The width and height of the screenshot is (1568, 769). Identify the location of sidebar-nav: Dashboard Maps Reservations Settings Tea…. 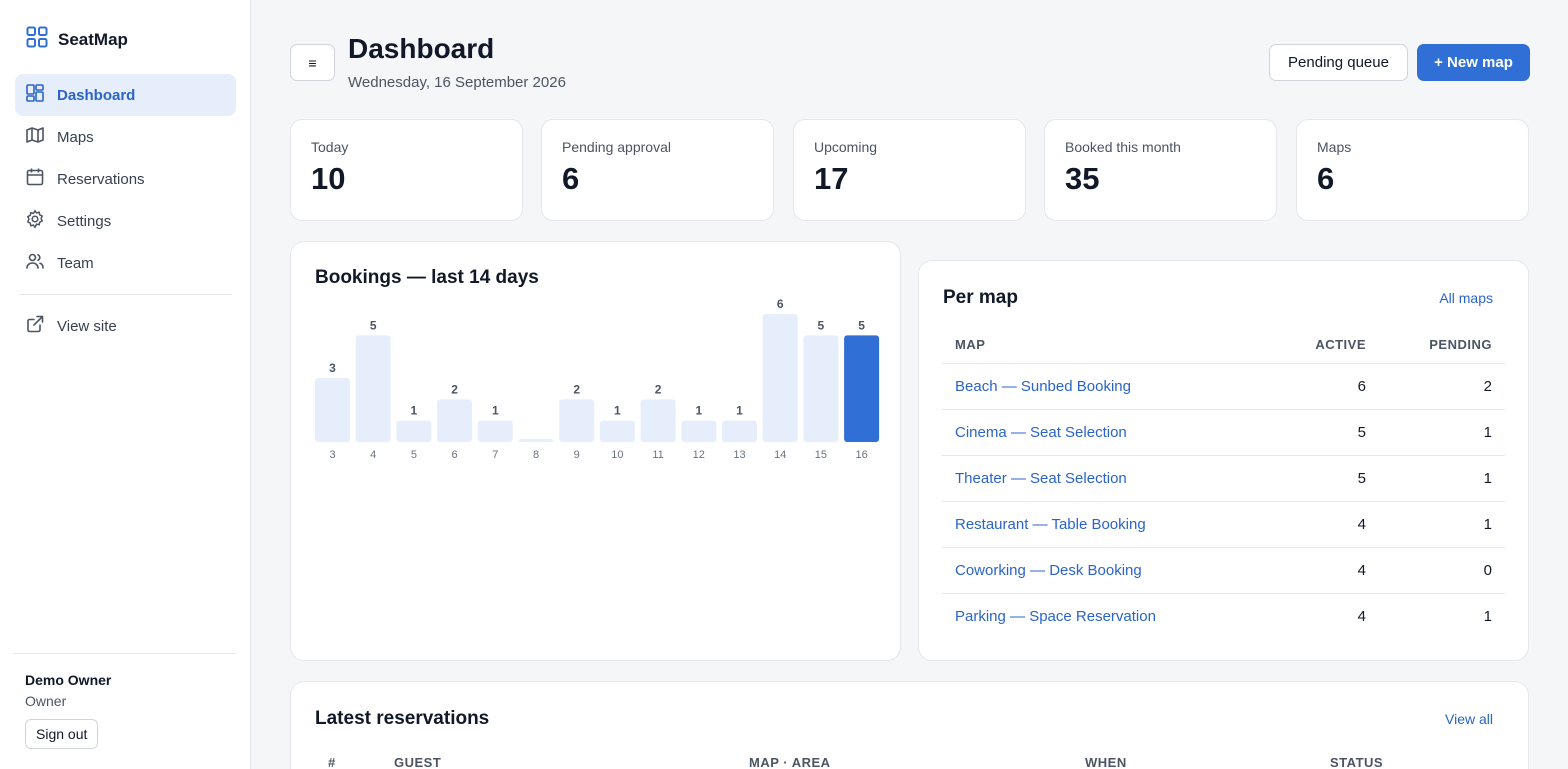
(125, 210).